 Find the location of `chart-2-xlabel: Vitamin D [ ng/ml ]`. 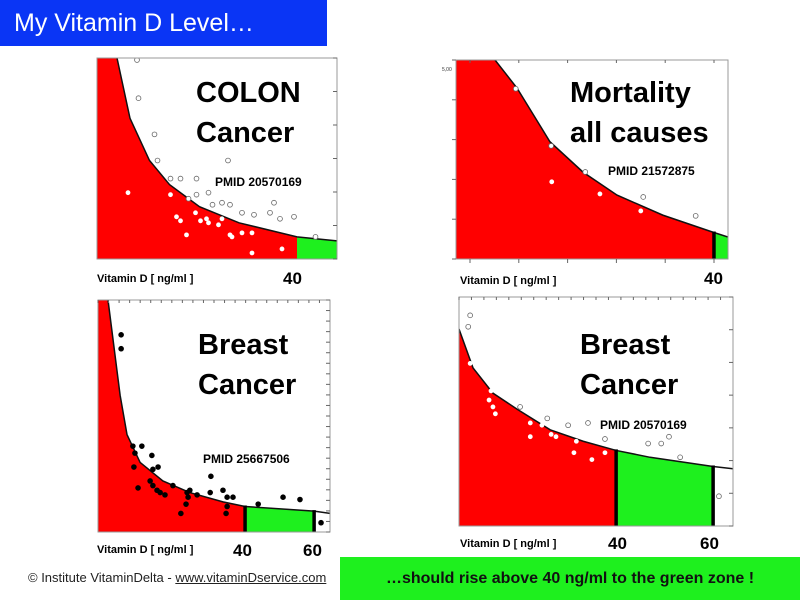

chart-2-xlabel: Vitamin D [ ng/ml ] is located at coordinates (508, 281).